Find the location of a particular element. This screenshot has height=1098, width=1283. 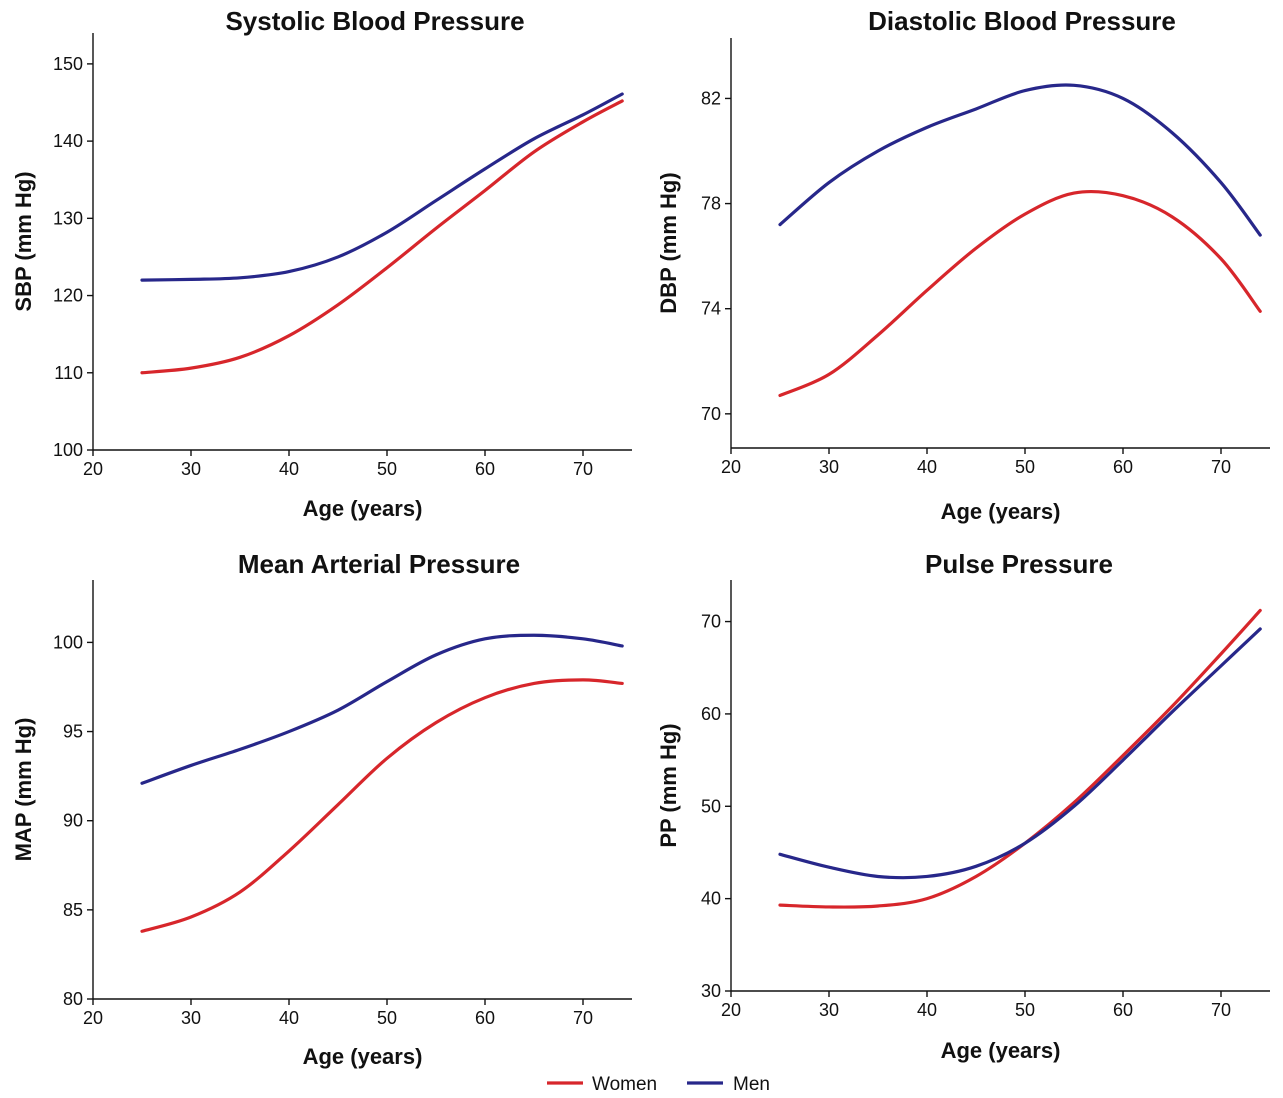

y-axis-label: MAP (mm Hg) is located at coordinates (23, 790).